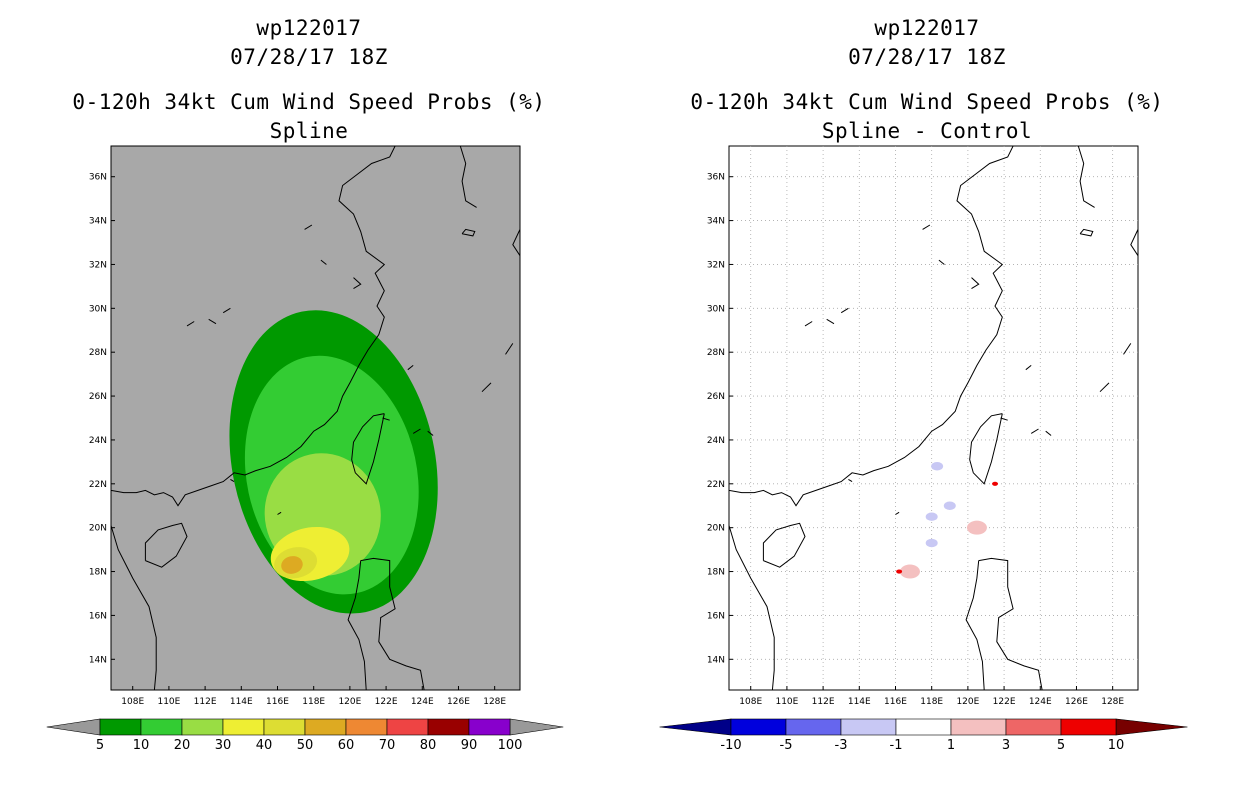 Image resolution: width=1236 pixels, height=800 pixels. Describe the element at coordinates (927, 131) in the screenshot. I see `right-chart-subtitle: Spline - Control` at that location.